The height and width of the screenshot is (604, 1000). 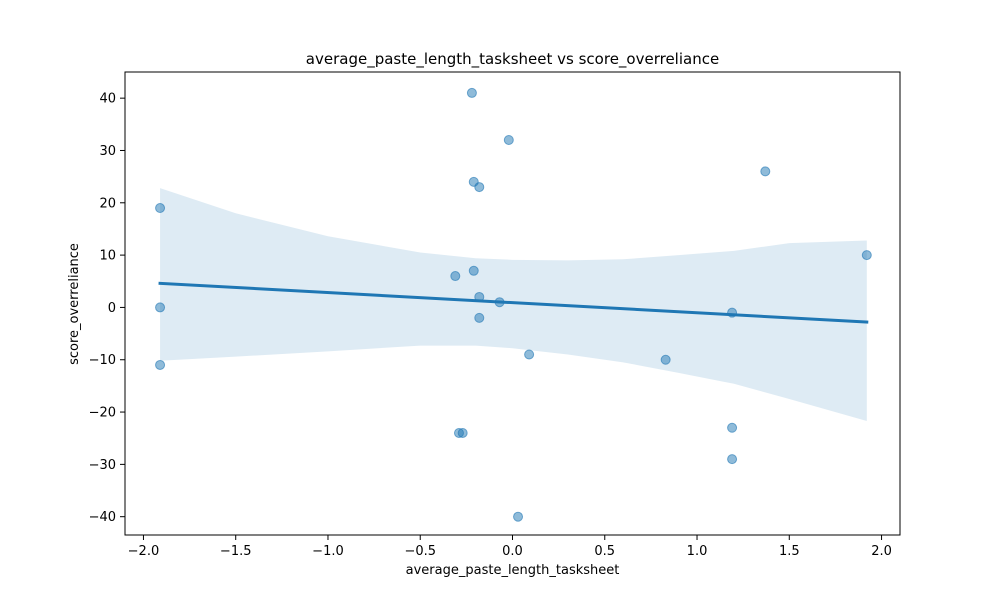 I want to click on y-tick-label: 40, so click(x=107, y=99).